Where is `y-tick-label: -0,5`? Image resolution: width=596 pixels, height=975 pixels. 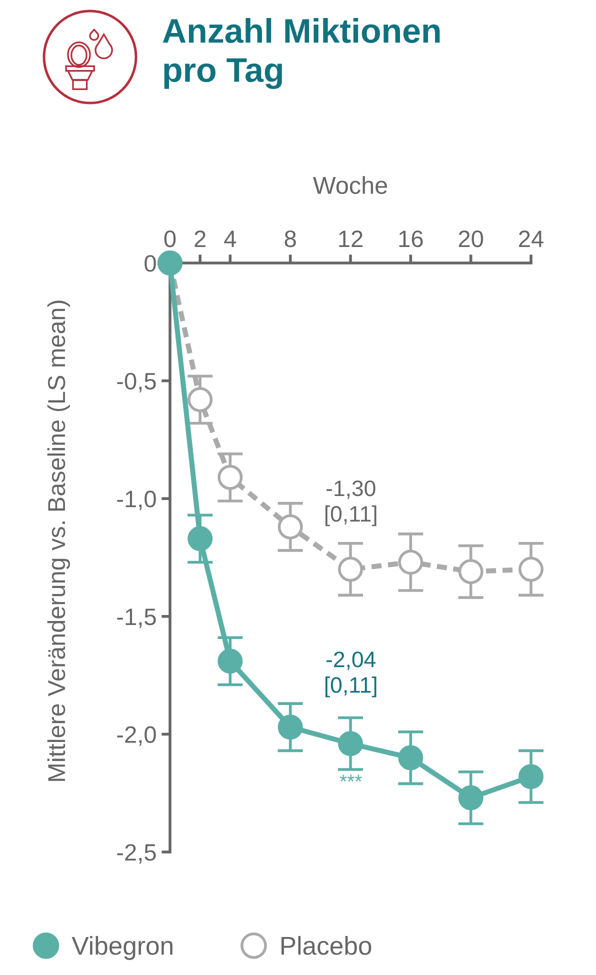 y-tick-label: -0,5 is located at coordinates (136, 382).